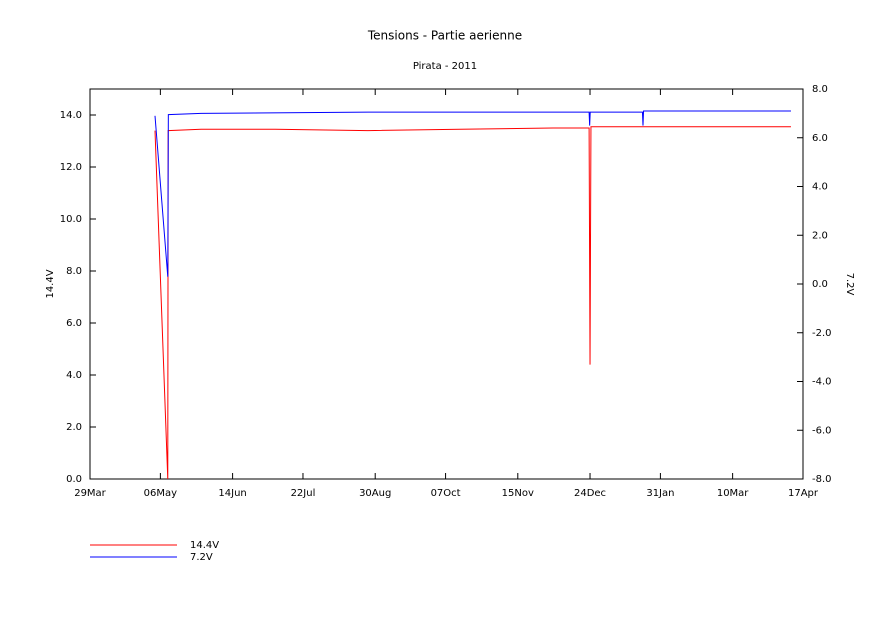  I want to click on y2-tick-label: -8.0, so click(822, 479).